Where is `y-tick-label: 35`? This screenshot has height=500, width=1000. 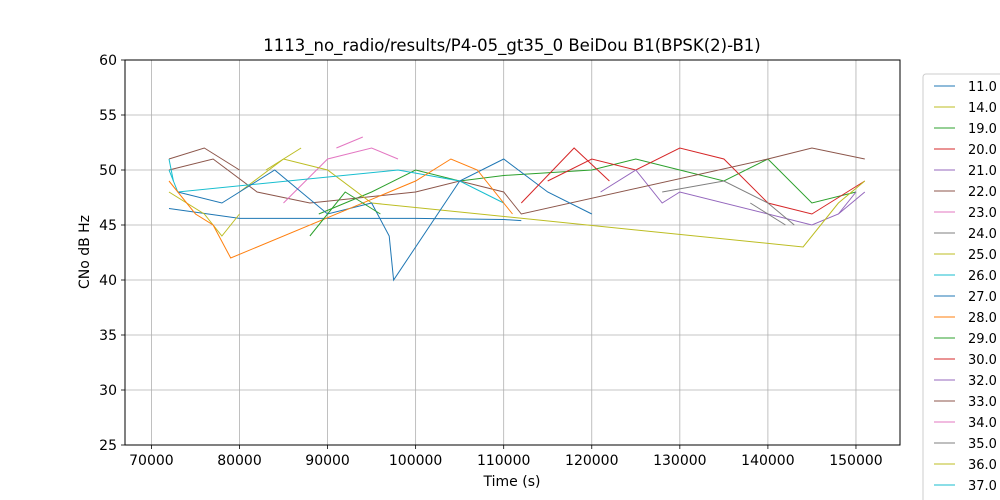
y-tick-label: 35 is located at coordinates (108, 336).